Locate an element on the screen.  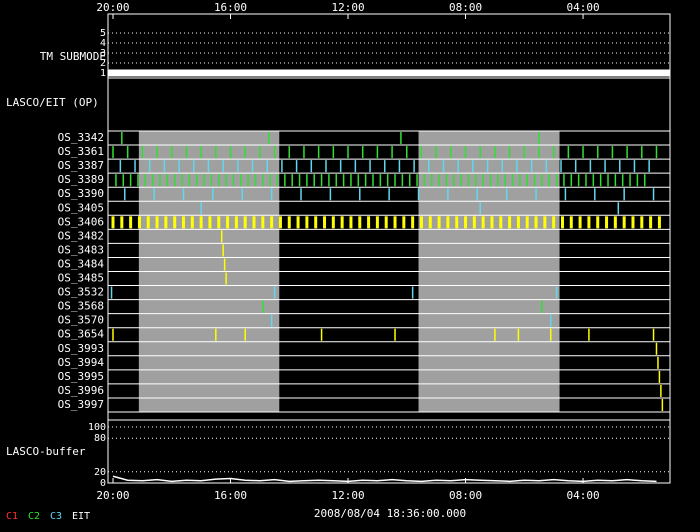
x-tick-label: 20:00 is located at coordinates (112, 495).